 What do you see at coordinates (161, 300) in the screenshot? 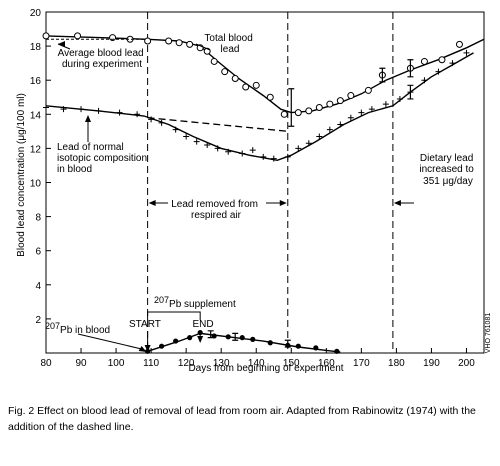
I see `supplement-mass-number: 207` at bounding box center [161, 300].